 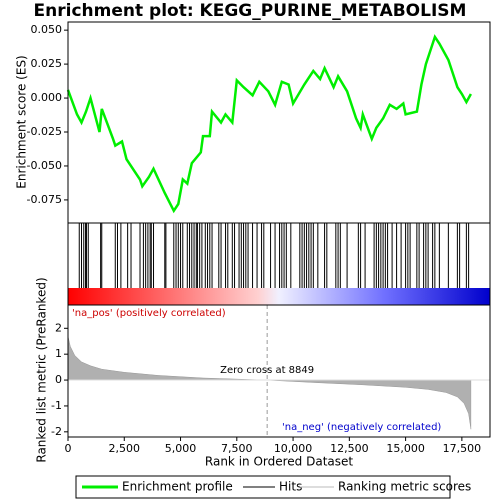 What do you see at coordinates (149, 313) in the screenshot?
I see `pos-label: 'na_pos' (positively correlated)` at bounding box center [149, 313].